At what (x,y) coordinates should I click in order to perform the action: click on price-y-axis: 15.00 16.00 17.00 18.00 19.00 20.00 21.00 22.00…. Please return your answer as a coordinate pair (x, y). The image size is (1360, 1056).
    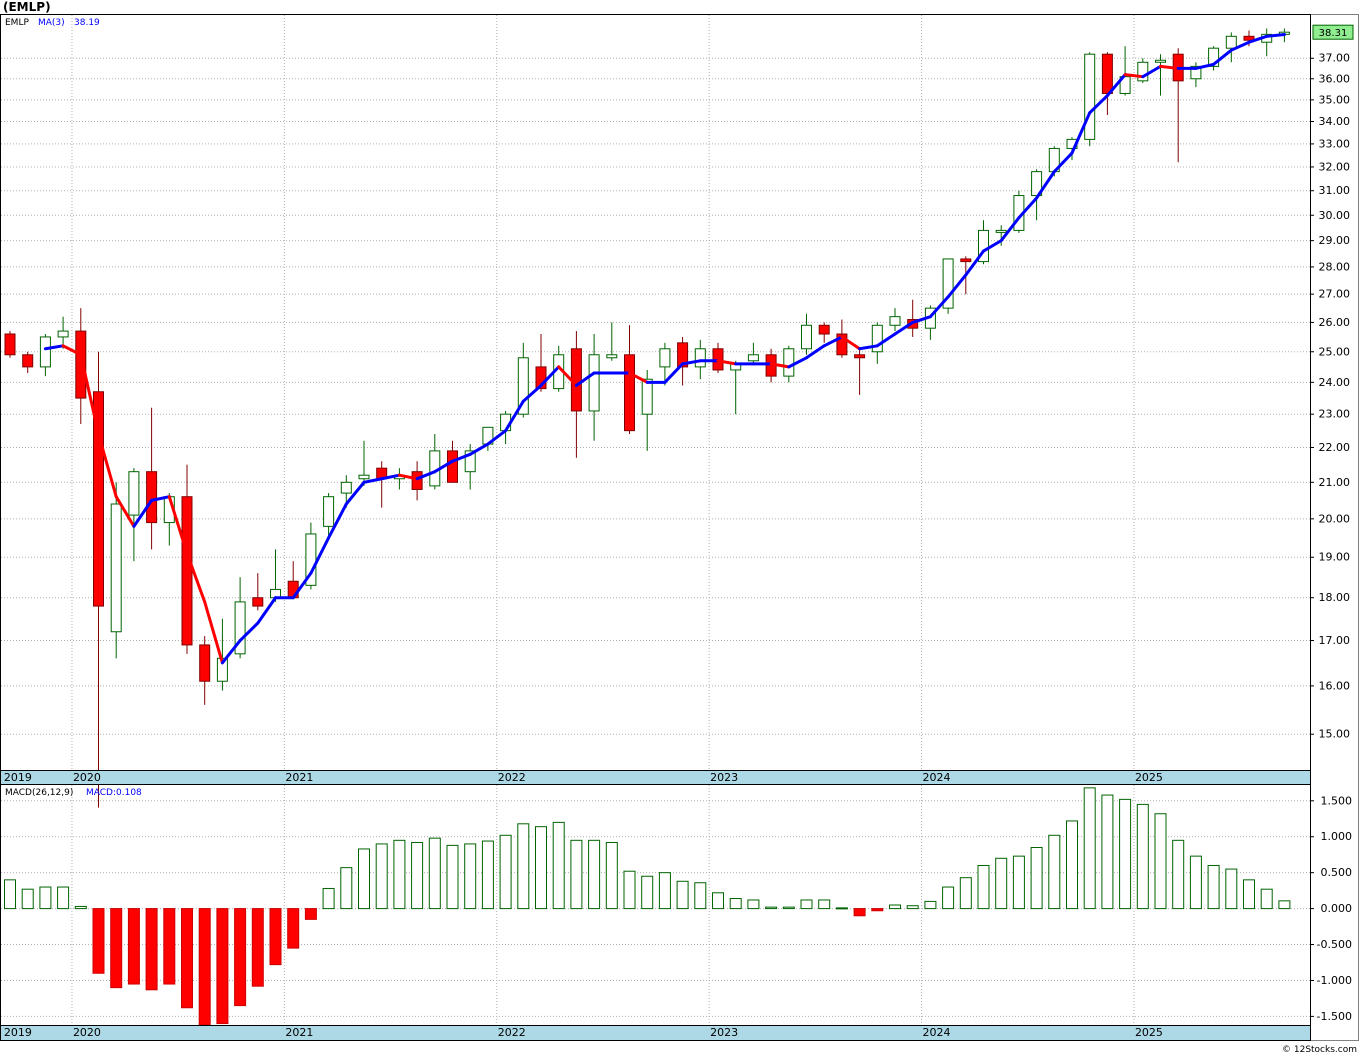
    Looking at the image, I should click on (1330, 396).